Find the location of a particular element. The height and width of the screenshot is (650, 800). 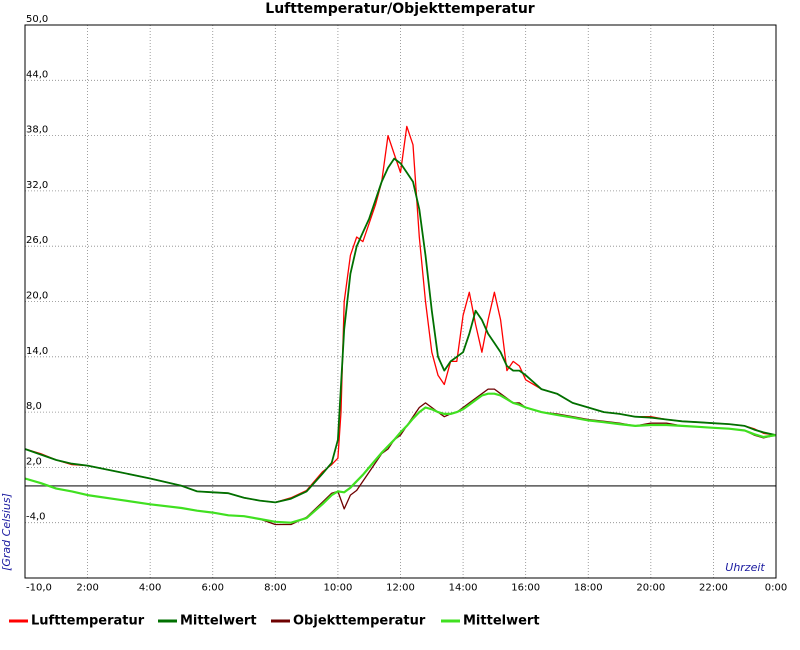

x-tick-label: 0:00 is located at coordinates (776, 587).